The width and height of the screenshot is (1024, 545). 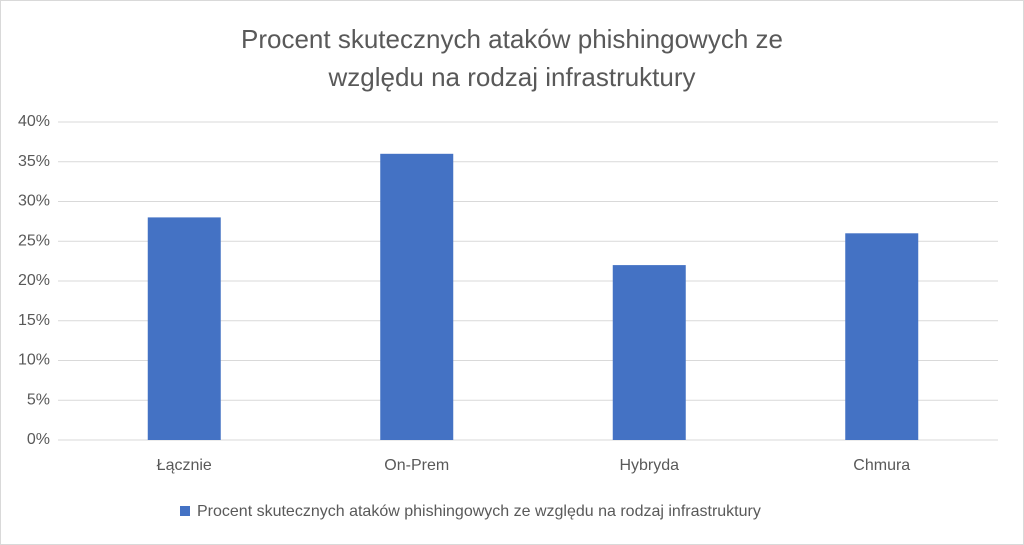 I want to click on y-tick-label: 25%, so click(x=34, y=240).